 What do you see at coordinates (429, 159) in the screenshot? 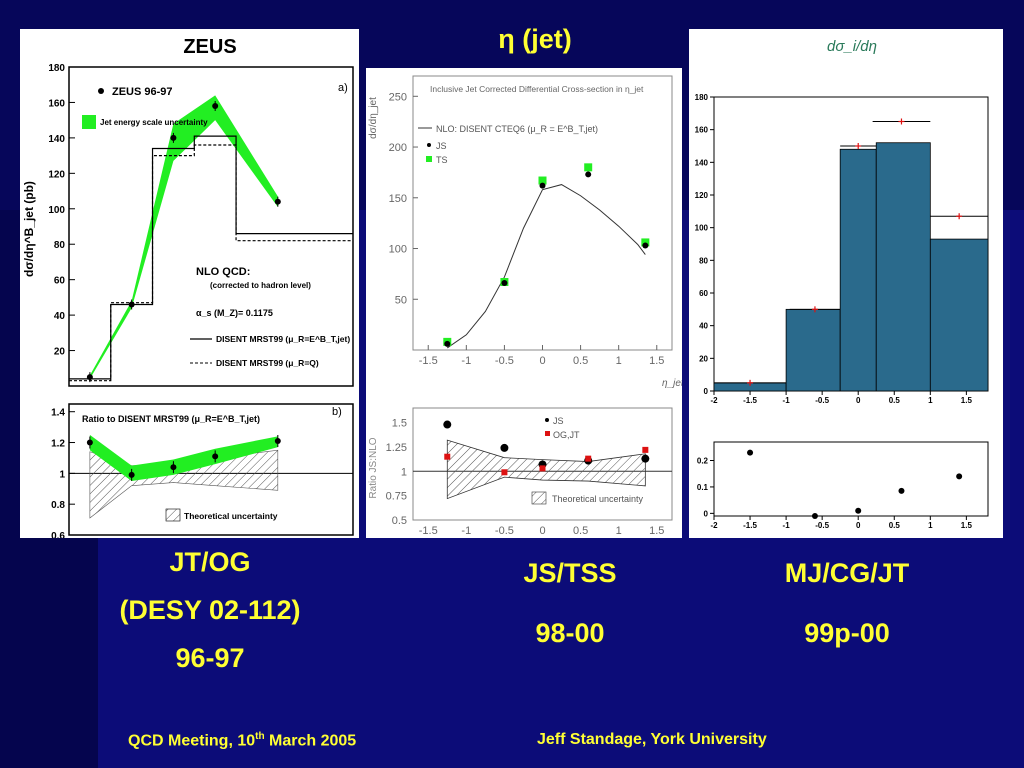
I see `jsts-legend-ts-marker` at bounding box center [429, 159].